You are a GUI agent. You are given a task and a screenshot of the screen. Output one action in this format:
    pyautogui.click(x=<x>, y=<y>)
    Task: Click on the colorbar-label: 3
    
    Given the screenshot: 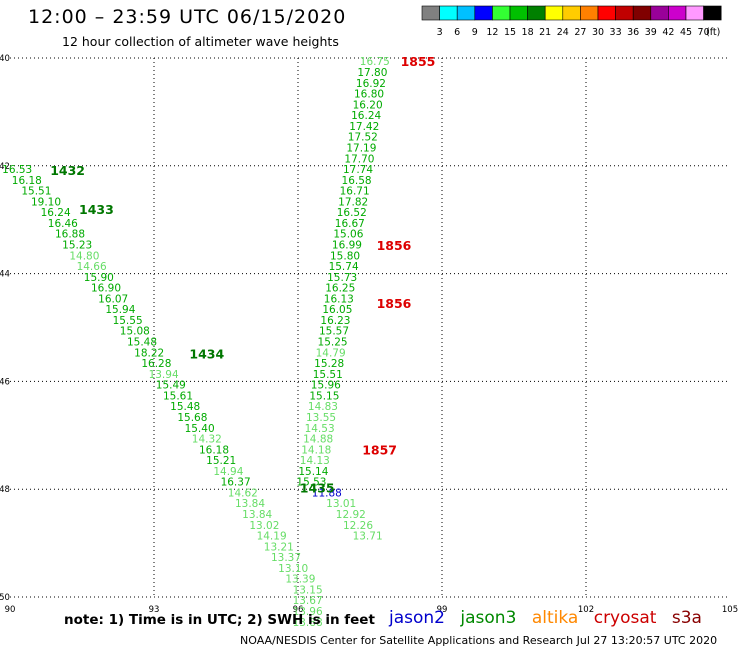 What is the action you would take?
    pyautogui.click(x=440, y=32)
    